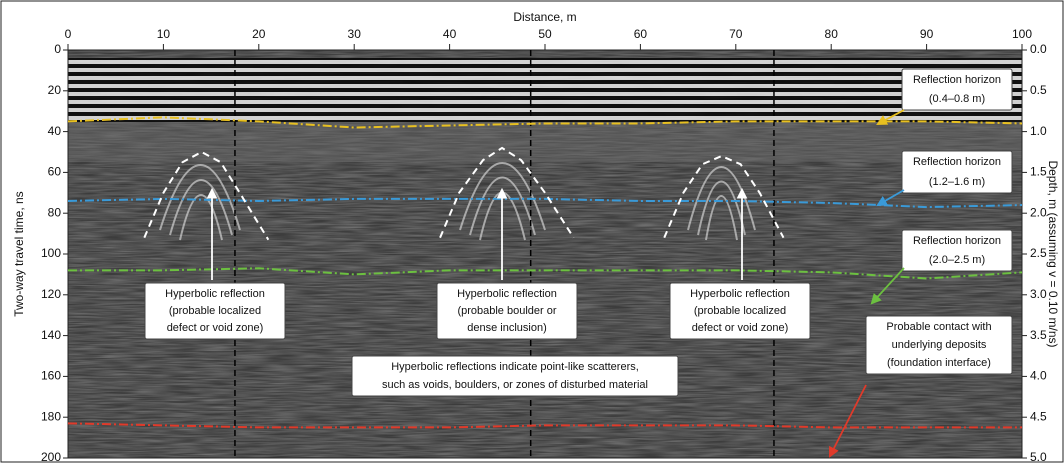 Image resolution: width=1064 pixels, height=463 pixels. What do you see at coordinates (938, 327) in the screenshot?
I see `annotation-text: Probable contact with` at bounding box center [938, 327].